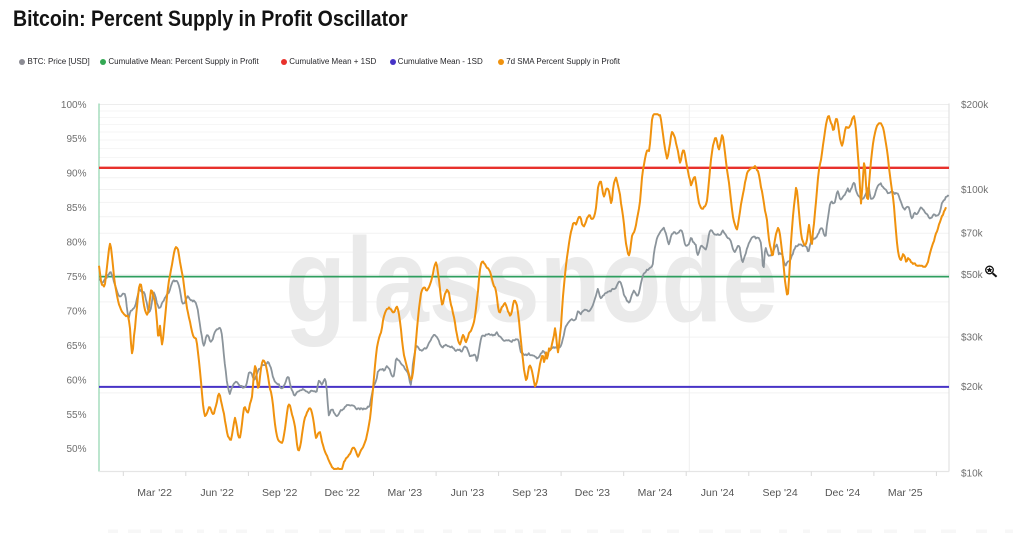  What do you see at coordinates (842, 493) in the screenshot?
I see `svg-text: Dec '24` at bounding box center [842, 493].